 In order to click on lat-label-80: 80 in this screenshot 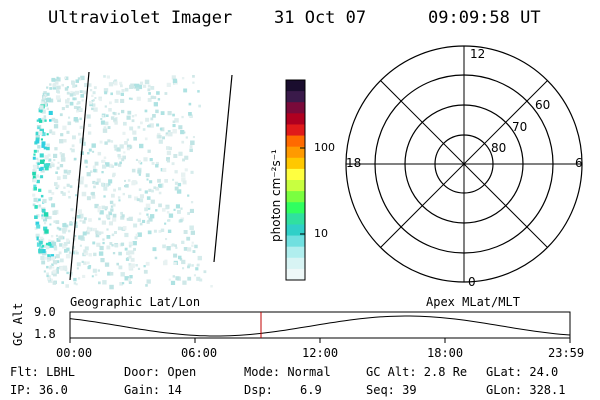, I will do `click(499, 148)`.